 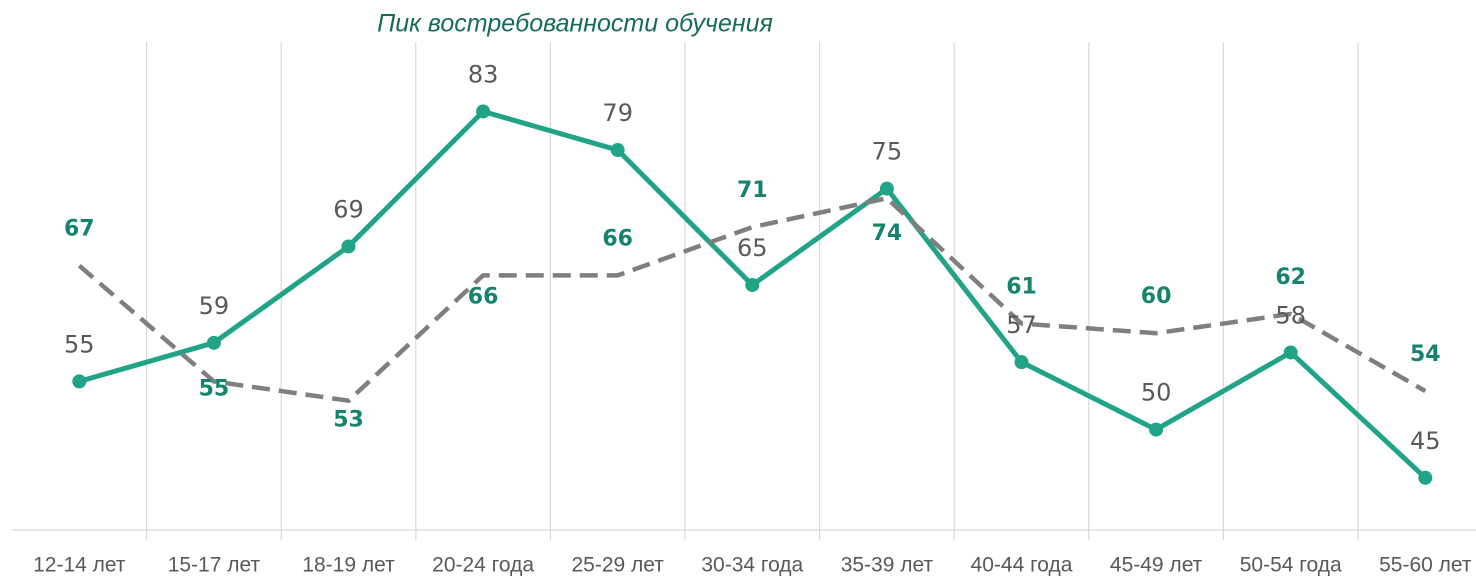 I want to click on data-label: 58, so click(x=1290, y=315).